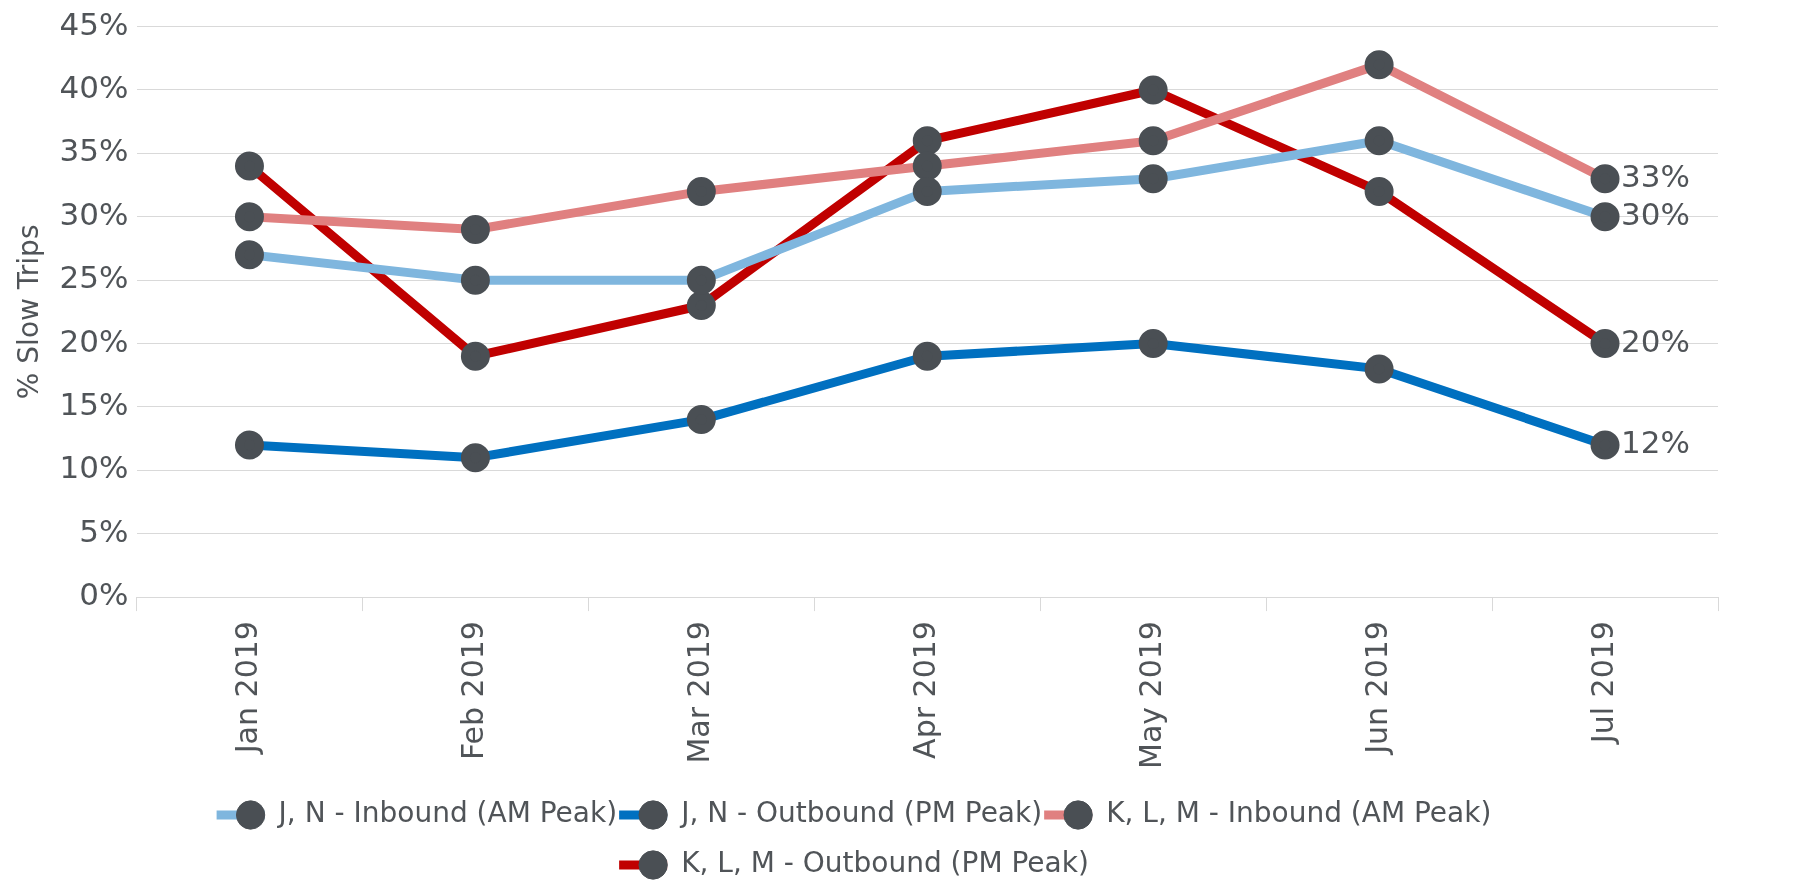  I want to click on y-axis-title: % Slow Trips, so click(29, 312).